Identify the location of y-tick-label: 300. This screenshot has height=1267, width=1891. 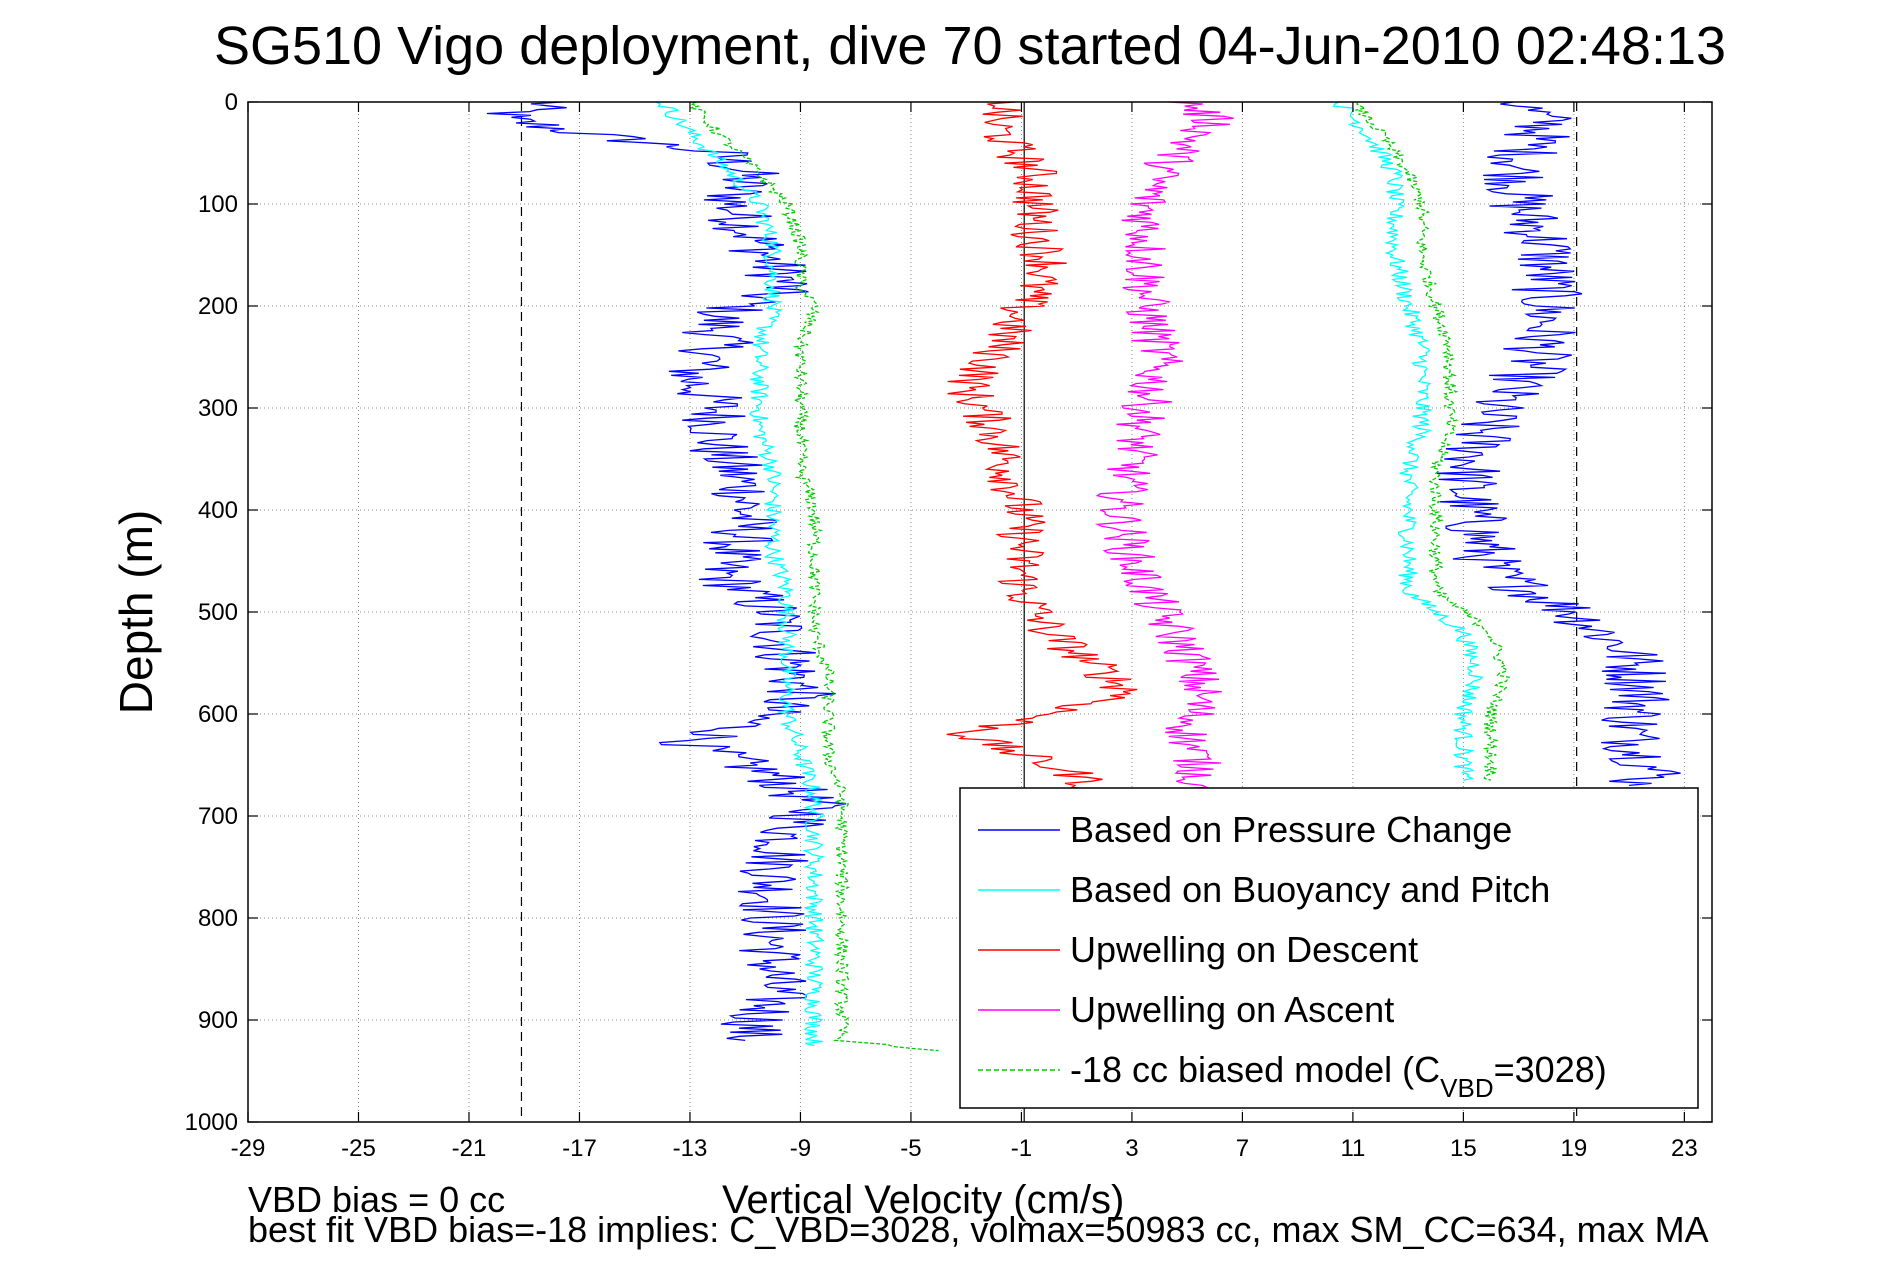
(218, 408).